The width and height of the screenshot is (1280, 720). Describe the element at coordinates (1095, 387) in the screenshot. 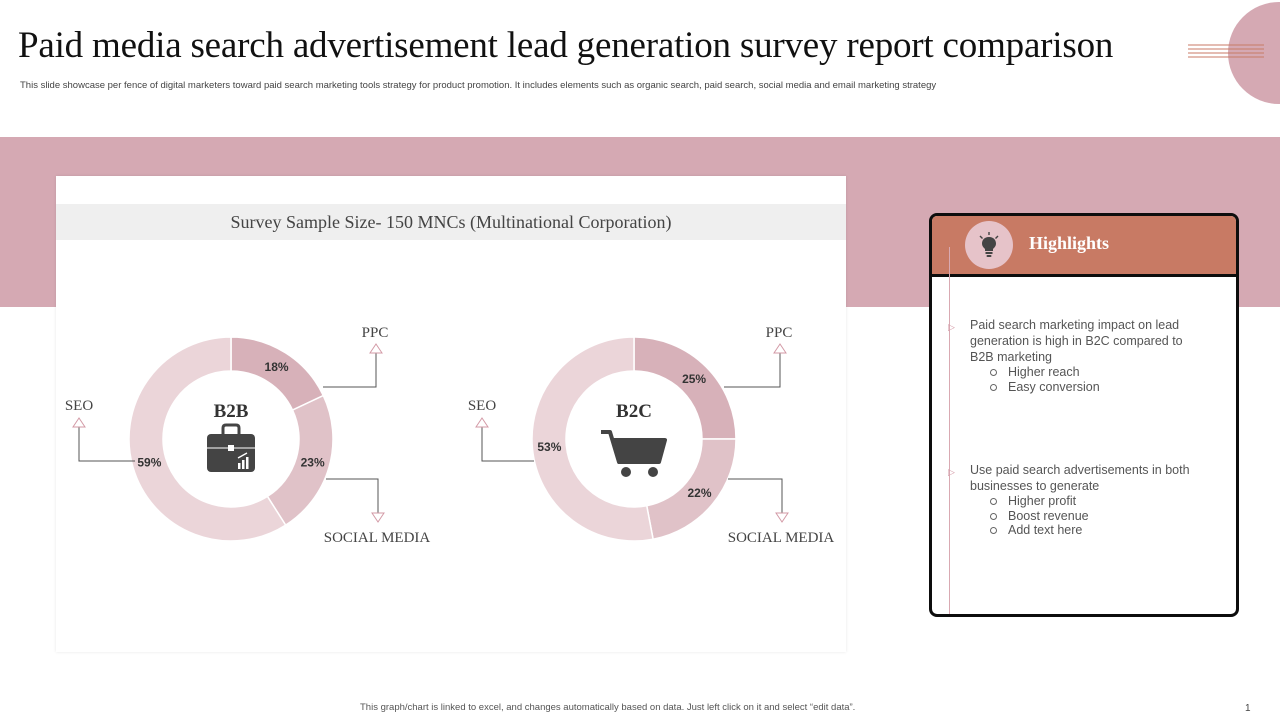

I see `highlight-subitem: Easy conversion` at that location.